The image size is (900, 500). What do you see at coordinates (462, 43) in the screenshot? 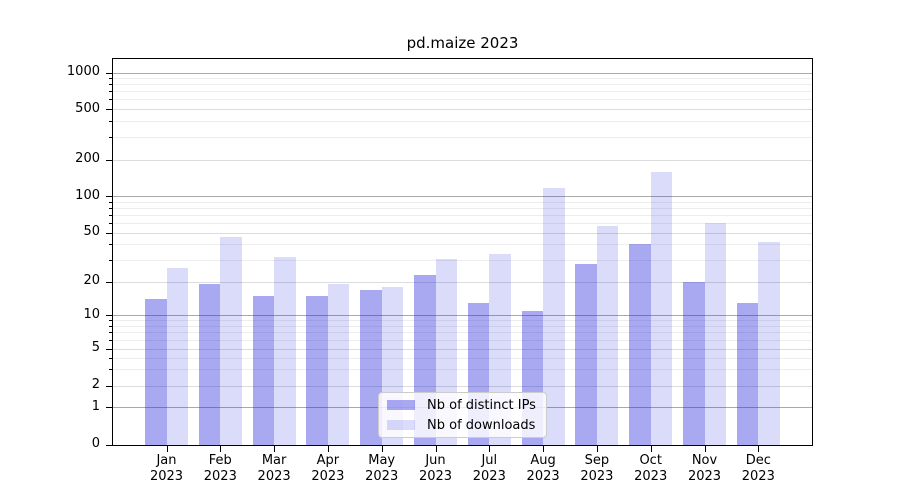
I see `chart-title: pd.maize 2023` at bounding box center [462, 43].